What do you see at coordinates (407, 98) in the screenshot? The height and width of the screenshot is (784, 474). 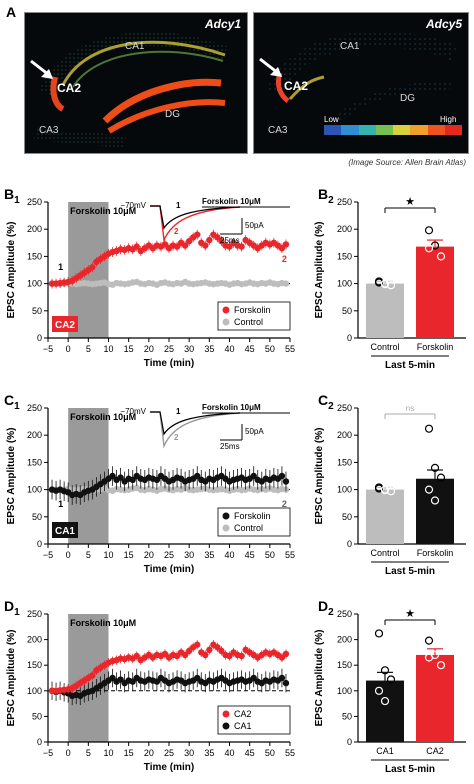 I see `label-dg-right: DG` at bounding box center [407, 98].